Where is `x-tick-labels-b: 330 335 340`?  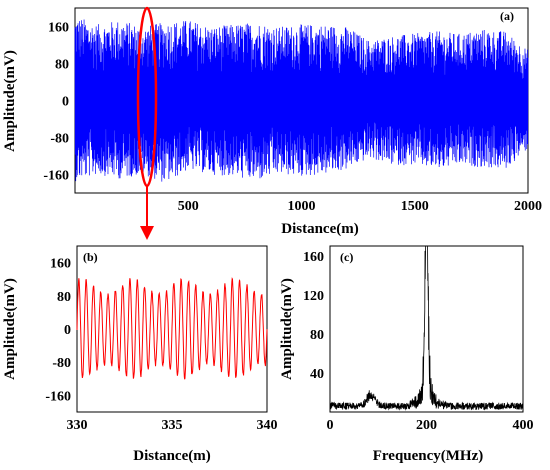 x-tick-labels-b: 330 335 340 is located at coordinates (172, 425).